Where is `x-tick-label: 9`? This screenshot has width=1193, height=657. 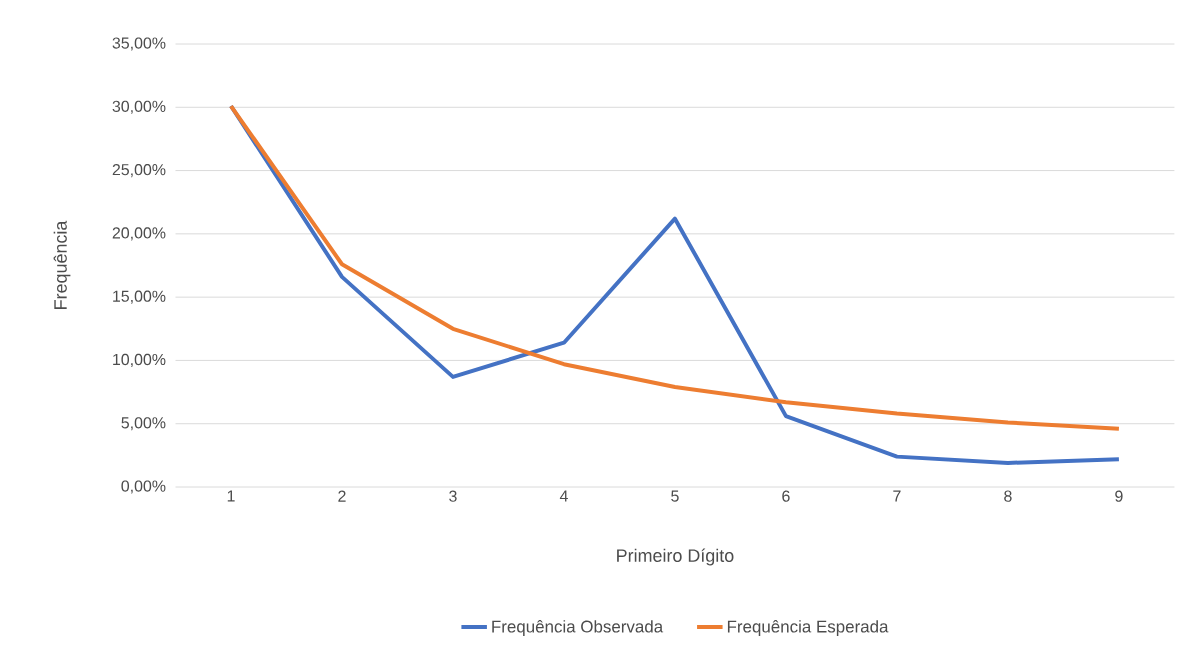 x-tick-label: 9 is located at coordinates (1119, 496).